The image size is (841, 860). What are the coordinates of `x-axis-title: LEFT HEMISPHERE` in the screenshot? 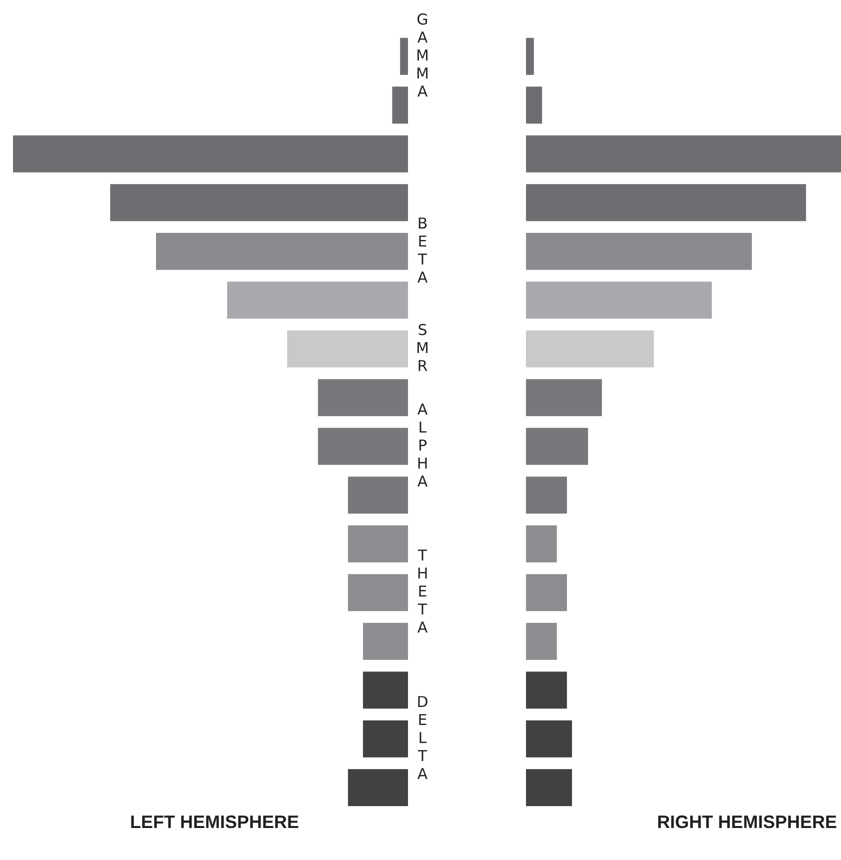 It's located at (215, 822).